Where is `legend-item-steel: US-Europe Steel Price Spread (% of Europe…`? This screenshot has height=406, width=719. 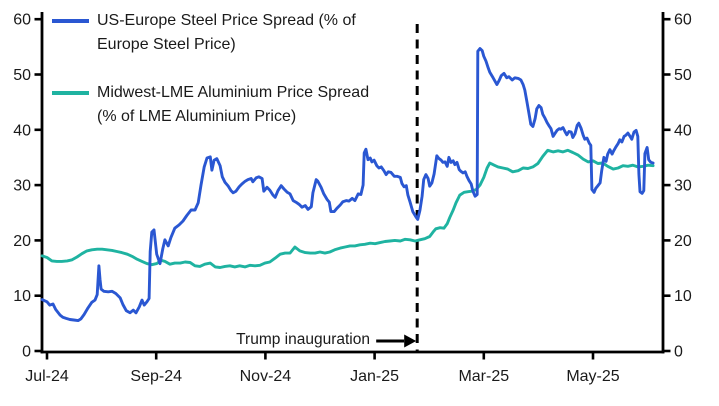 legend-item-steel: US-Europe Steel Price Spread (% of Europe… is located at coordinates (204, 33).